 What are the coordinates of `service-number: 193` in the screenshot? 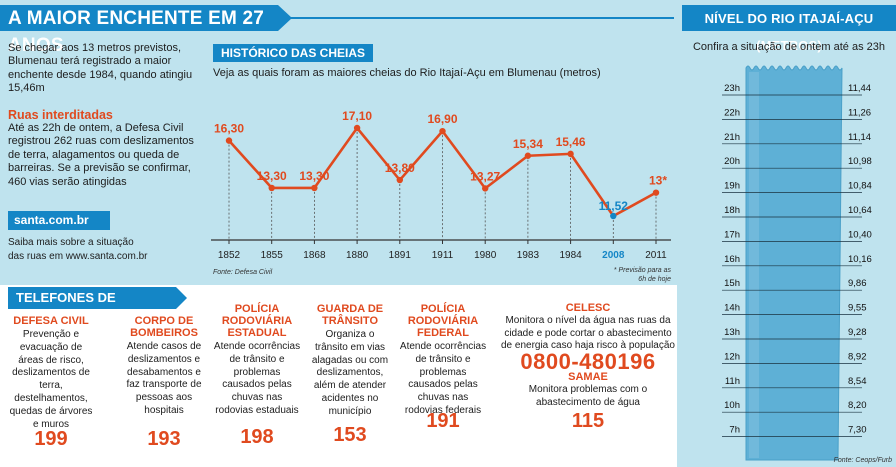 It's located at (164, 439).